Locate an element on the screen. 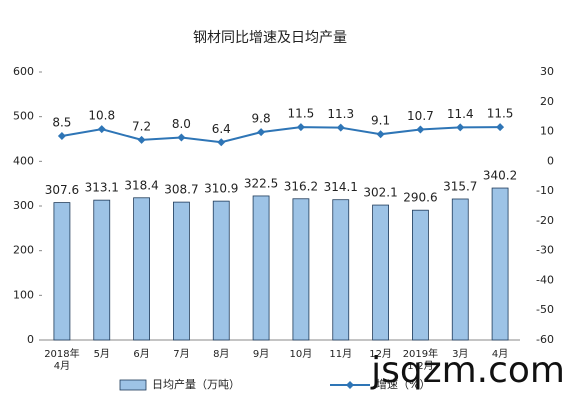 The height and width of the screenshot is (410, 575). line-value-label: 9.8 is located at coordinates (261, 119).